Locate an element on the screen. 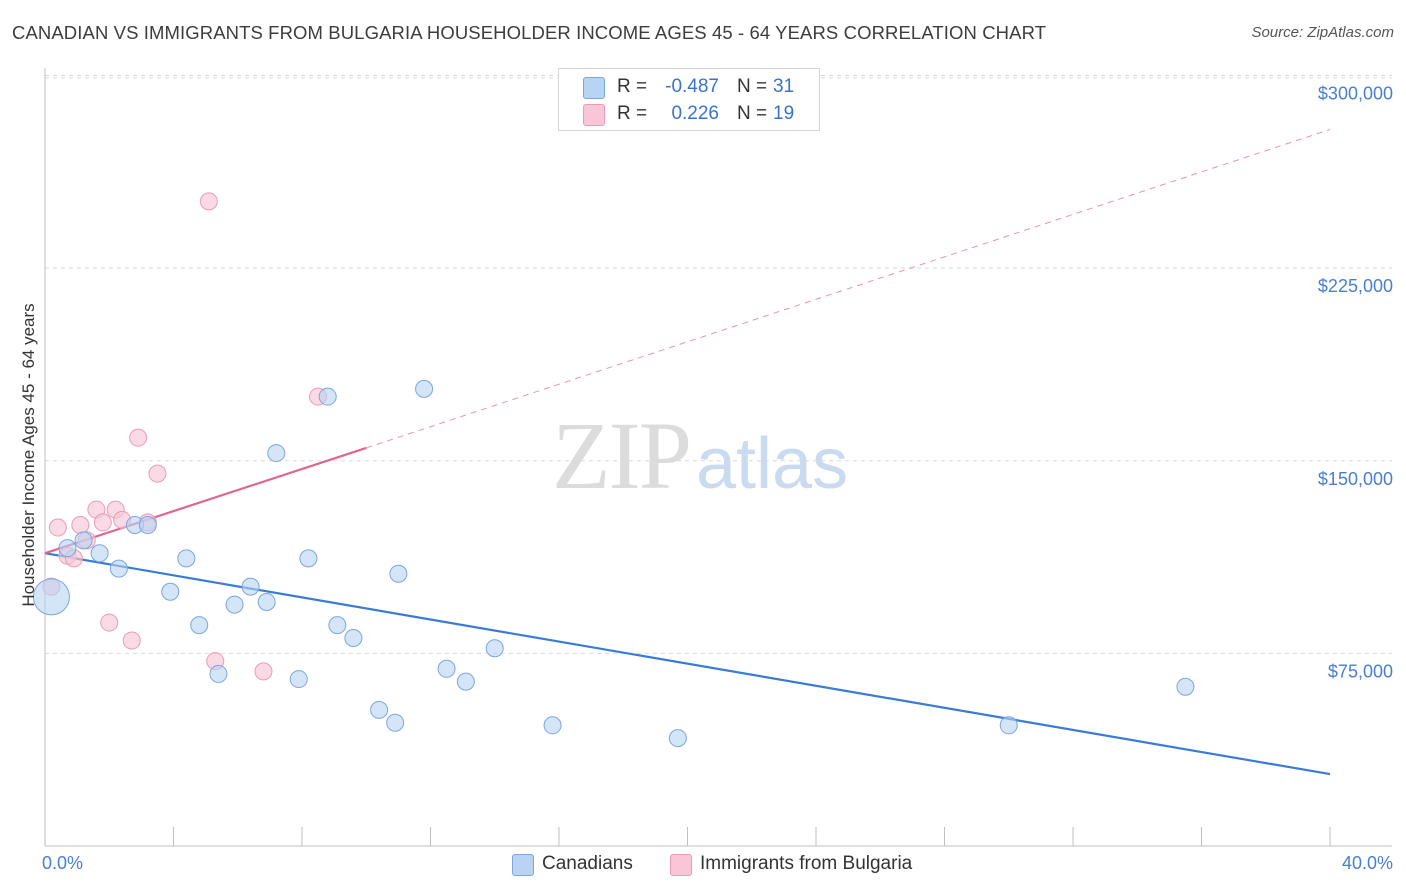 This screenshot has height=892, width=1406. legend-r-value: -0.487 is located at coordinates (692, 86).